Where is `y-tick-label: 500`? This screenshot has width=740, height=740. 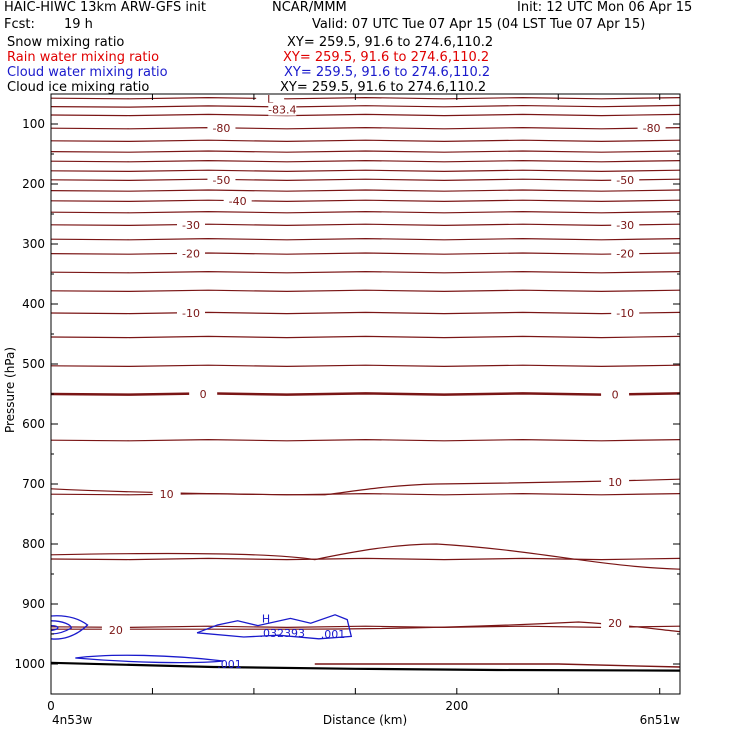
y-tick-label: 500 is located at coordinates (33, 364).